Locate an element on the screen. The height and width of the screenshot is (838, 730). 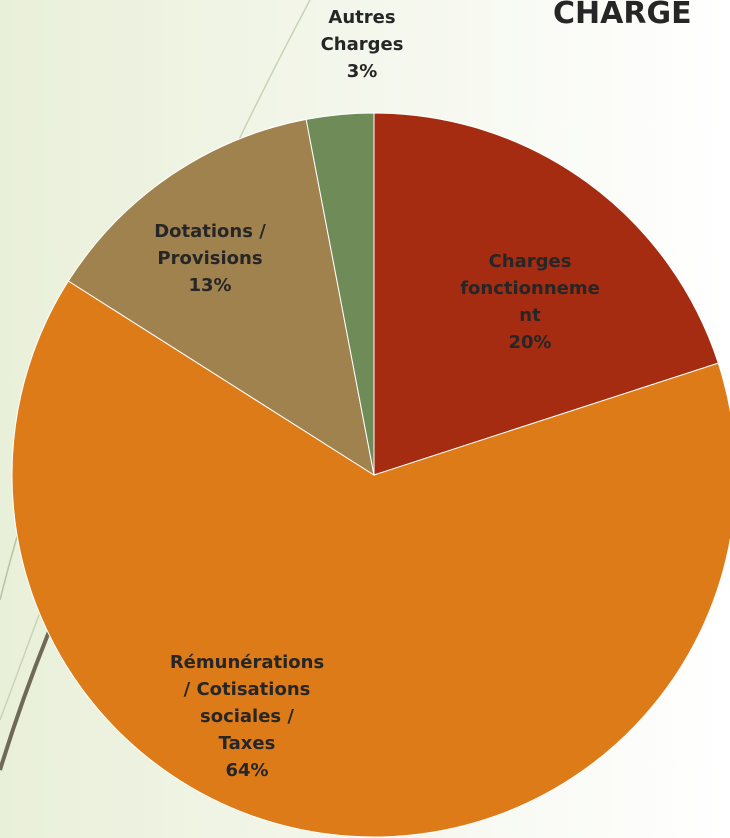
slice-label: Charges fonctionneme nt 20% is located at coordinates (530, 302).